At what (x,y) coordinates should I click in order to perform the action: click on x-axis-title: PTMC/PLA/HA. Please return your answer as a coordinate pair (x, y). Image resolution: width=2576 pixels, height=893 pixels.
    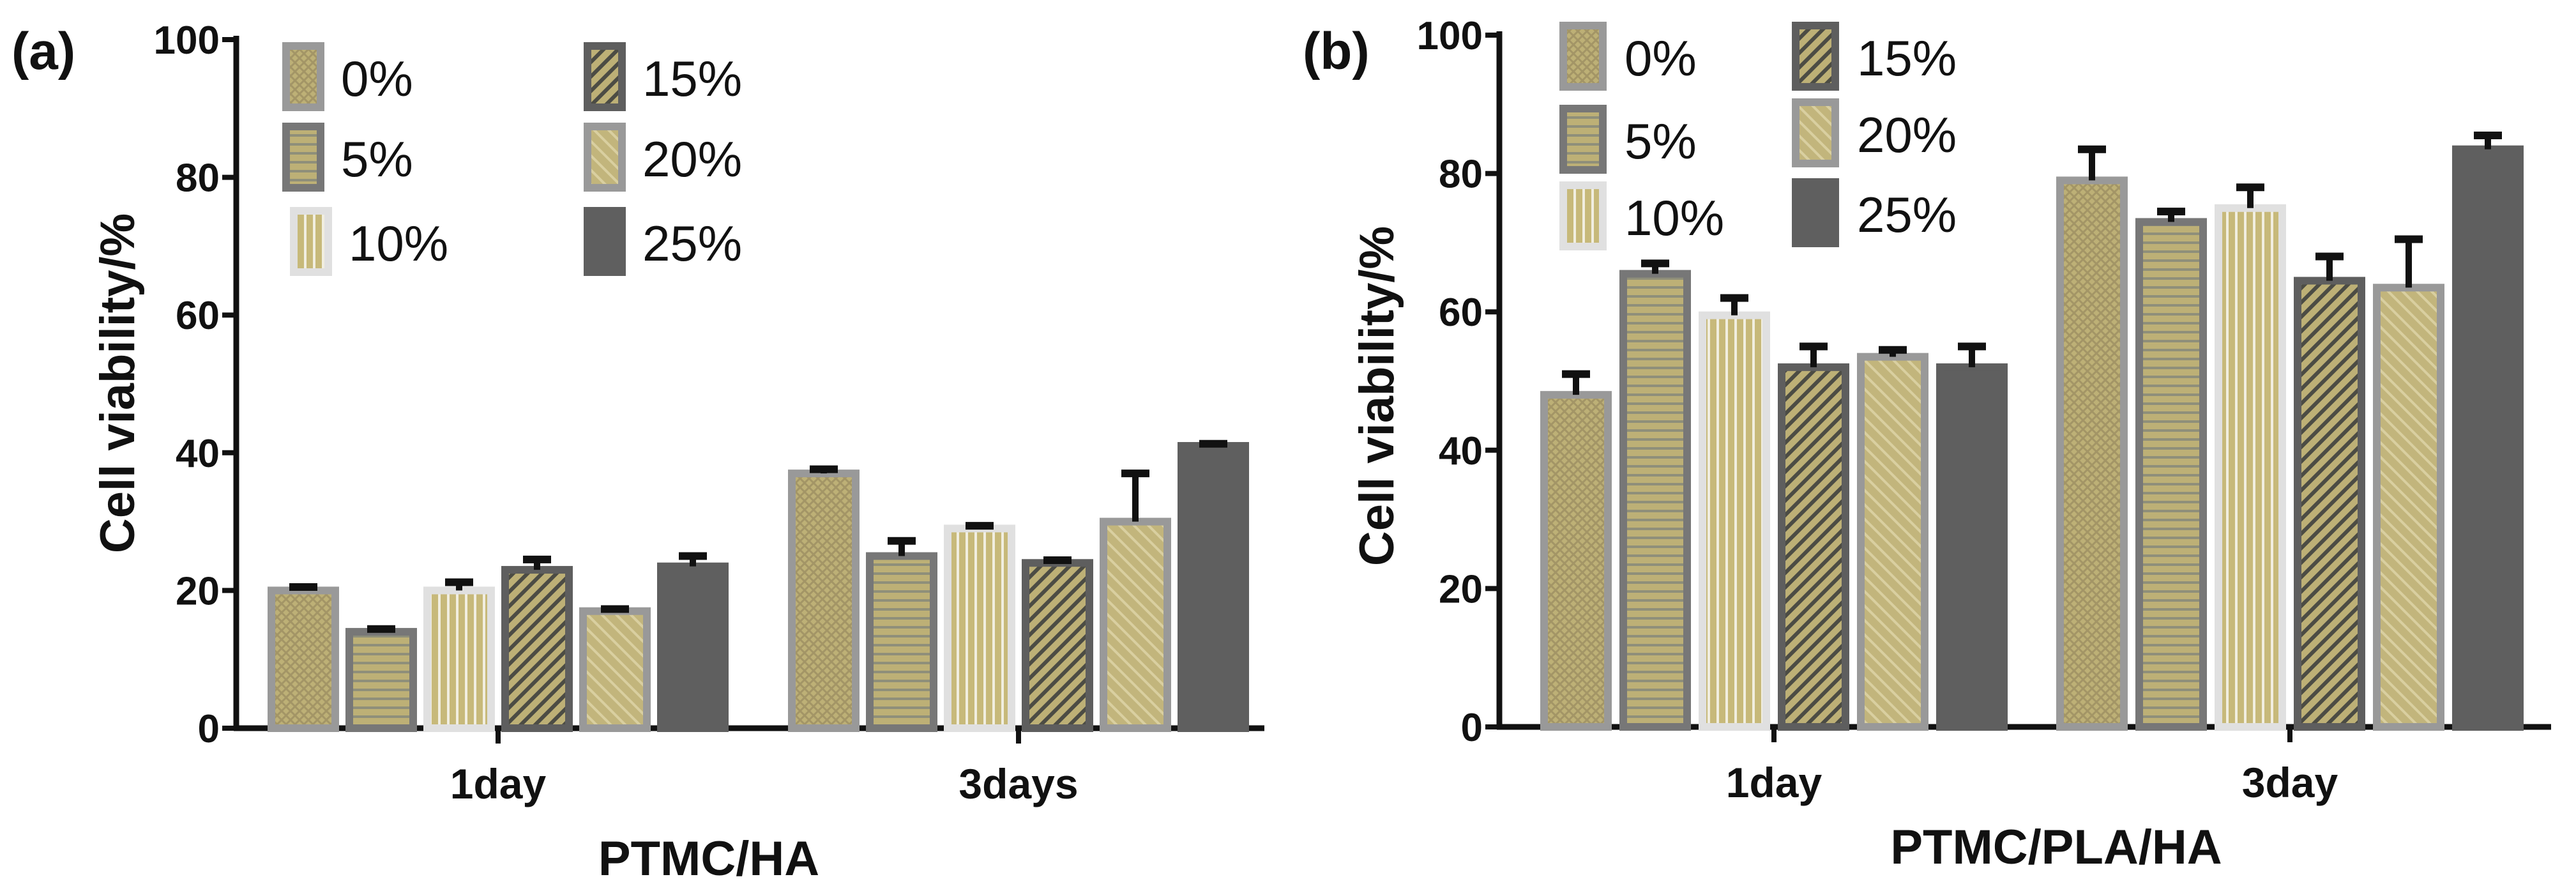
    Looking at the image, I should click on (2056, 847).